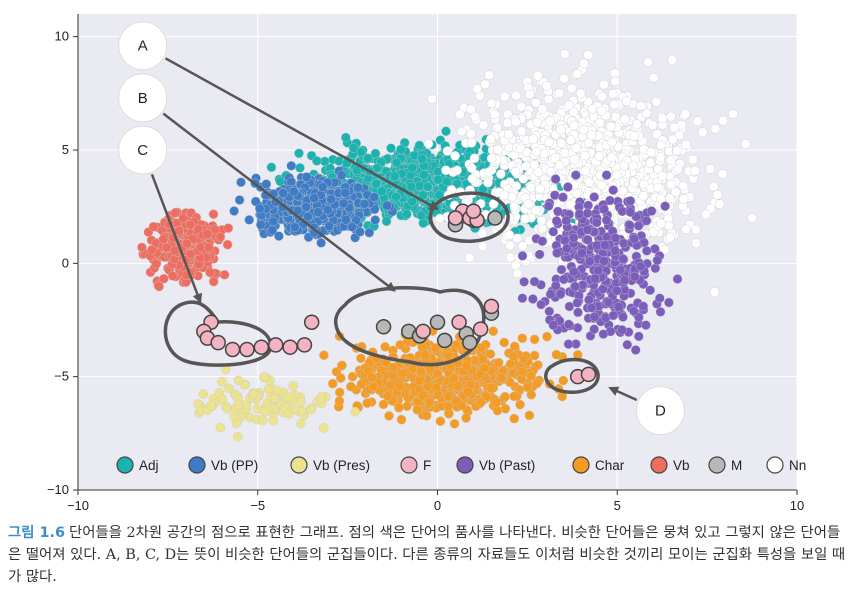  What do you see at coordinates (143, 98) in the screenshot?
I see `callout-label-b: B` at bounding box center [143, 98].